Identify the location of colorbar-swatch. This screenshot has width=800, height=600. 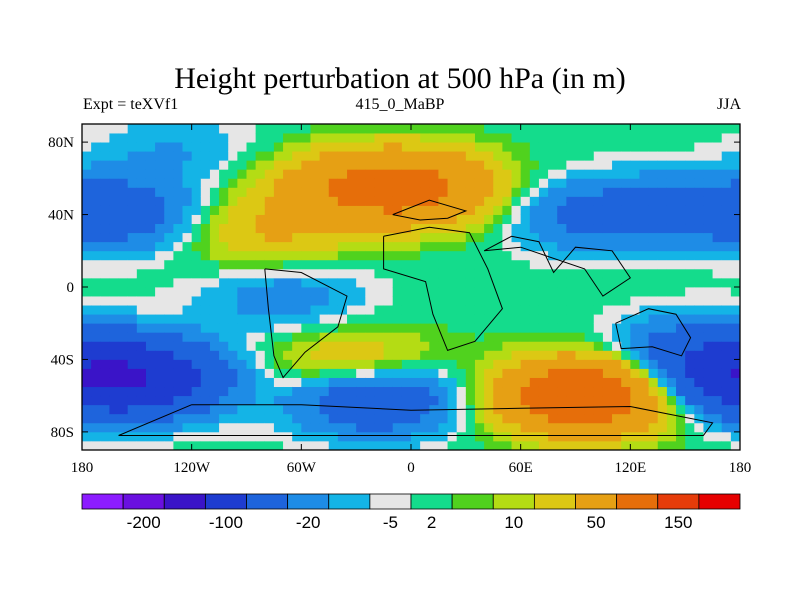
(678, 501).